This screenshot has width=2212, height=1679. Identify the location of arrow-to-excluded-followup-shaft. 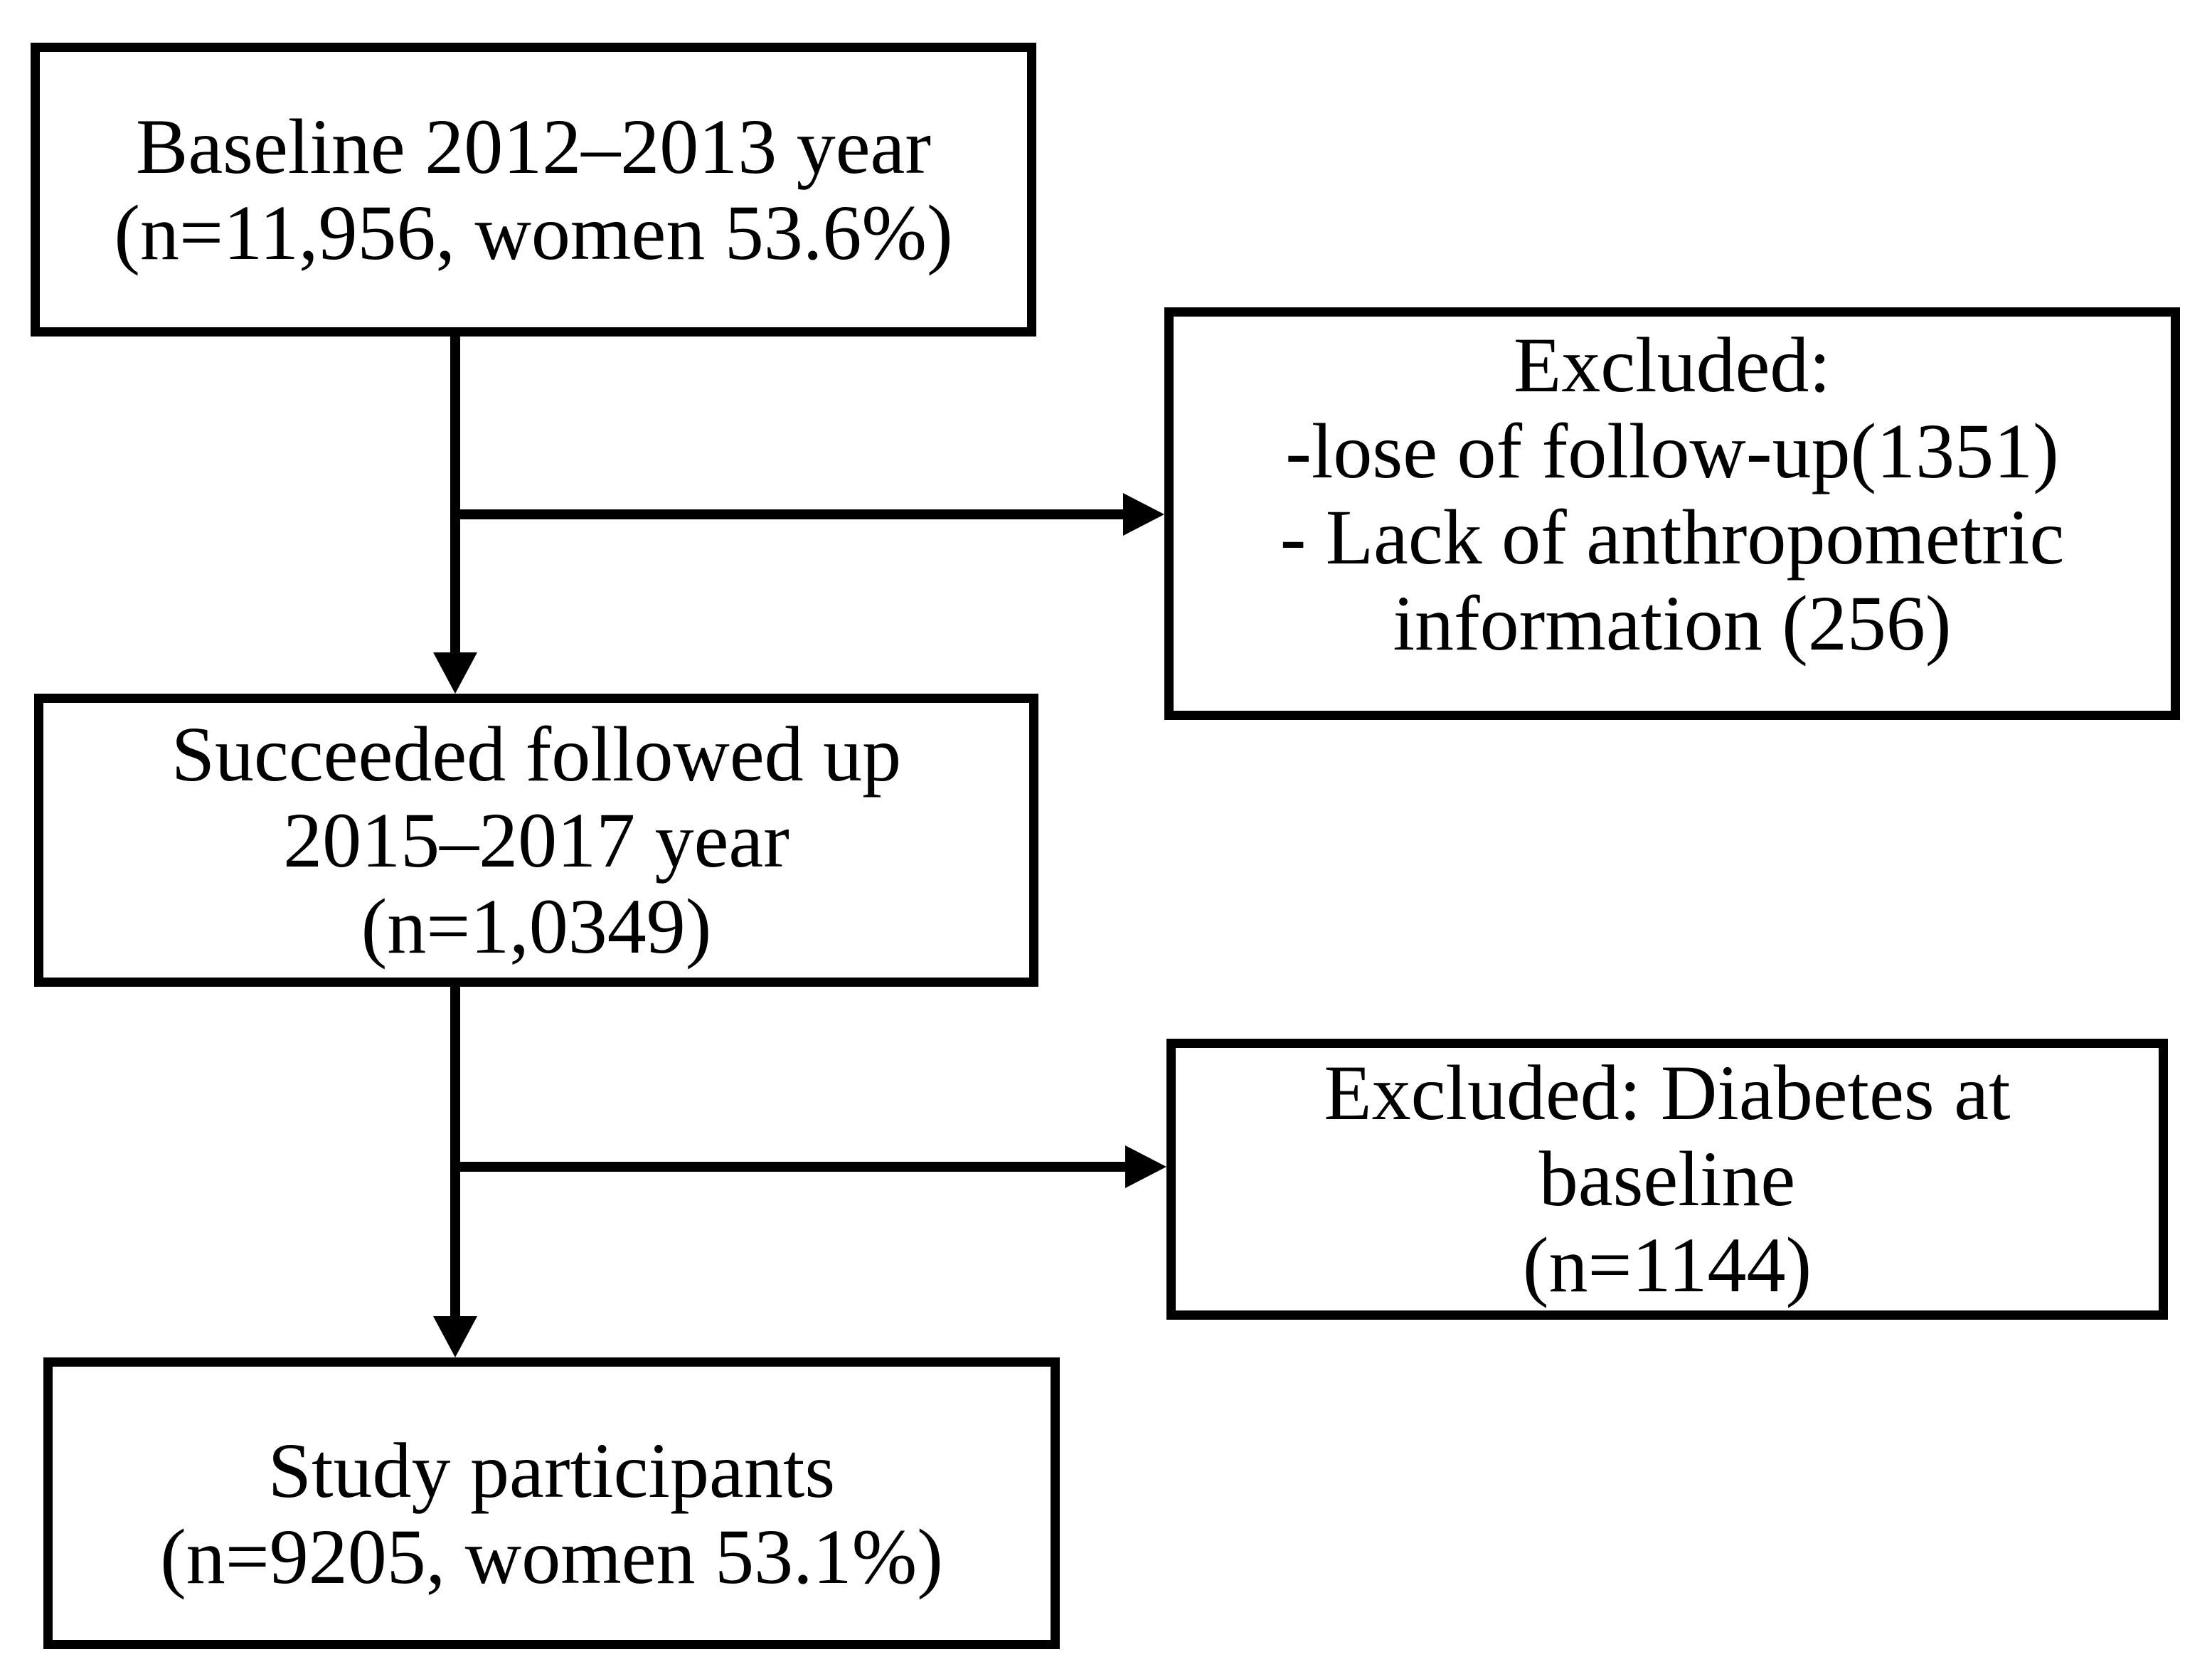
(789, 514).